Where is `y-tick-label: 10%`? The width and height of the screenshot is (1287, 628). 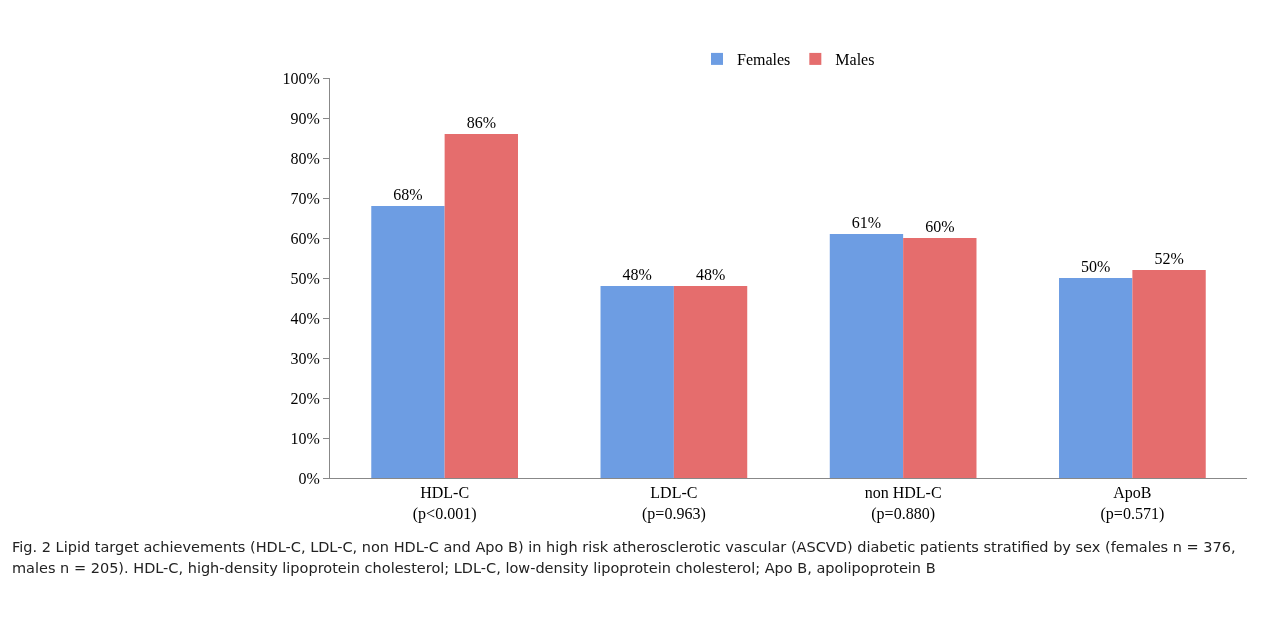 y-tick-label: 10% is located at coordinates (305, 438).